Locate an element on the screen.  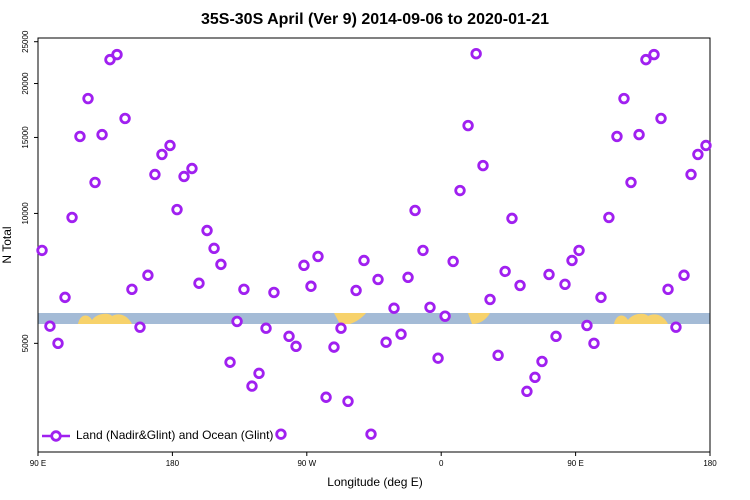
y-axis-label: N Total is located at coordinates (7, 244).